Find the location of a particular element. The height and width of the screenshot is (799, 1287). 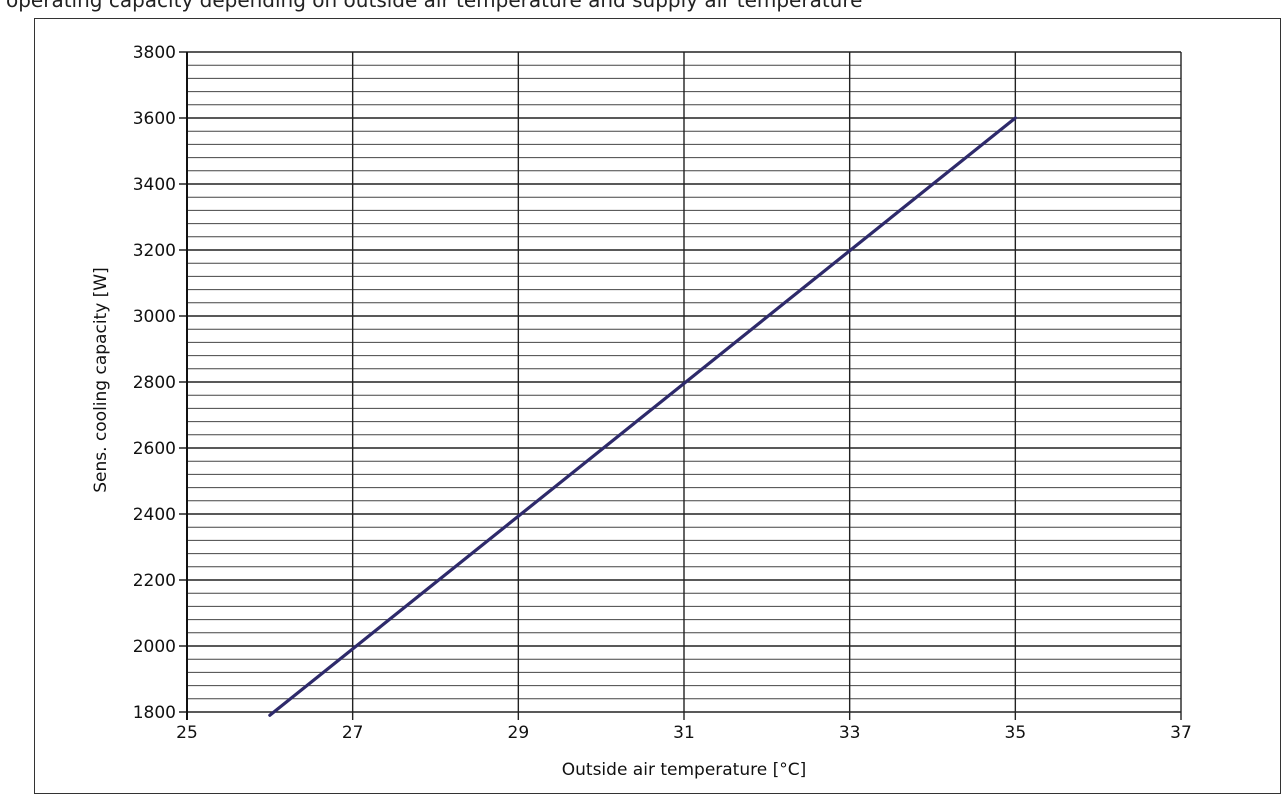

y-tick-label: 3600 is located at coordinates (154, 119).